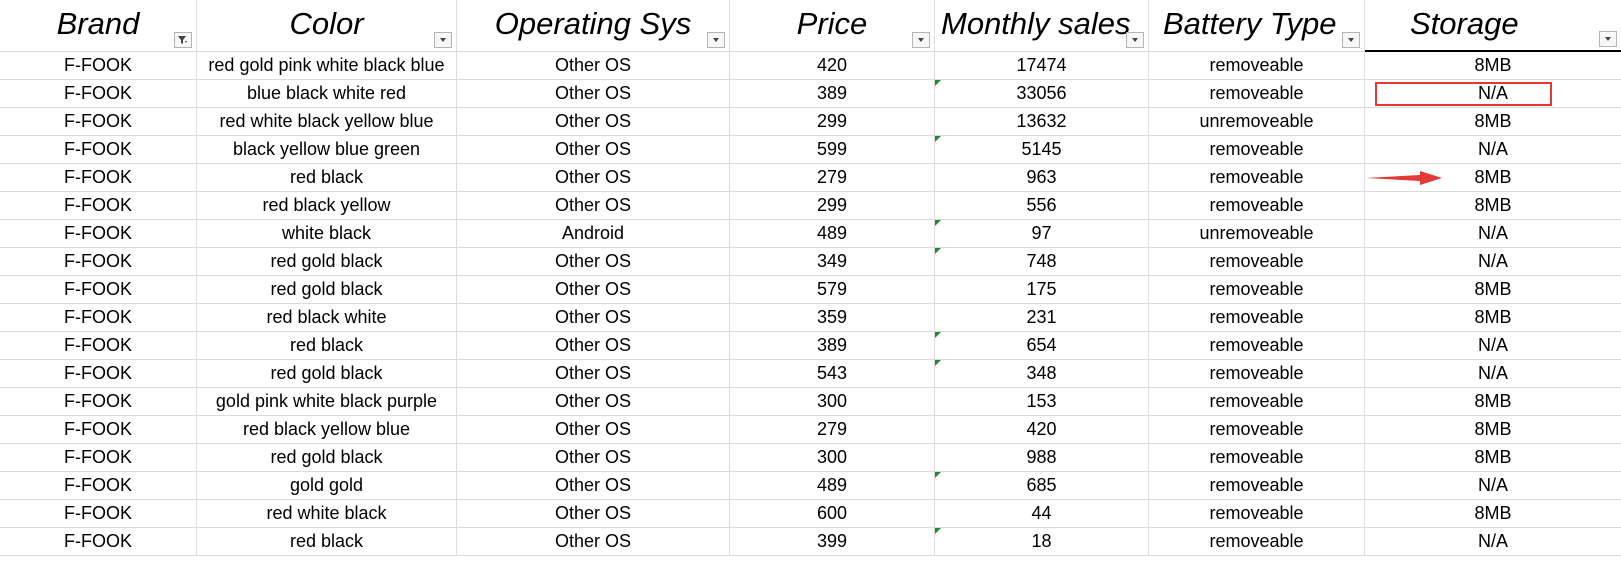  I want to click on color-cell: red black white, so click(327, 318).